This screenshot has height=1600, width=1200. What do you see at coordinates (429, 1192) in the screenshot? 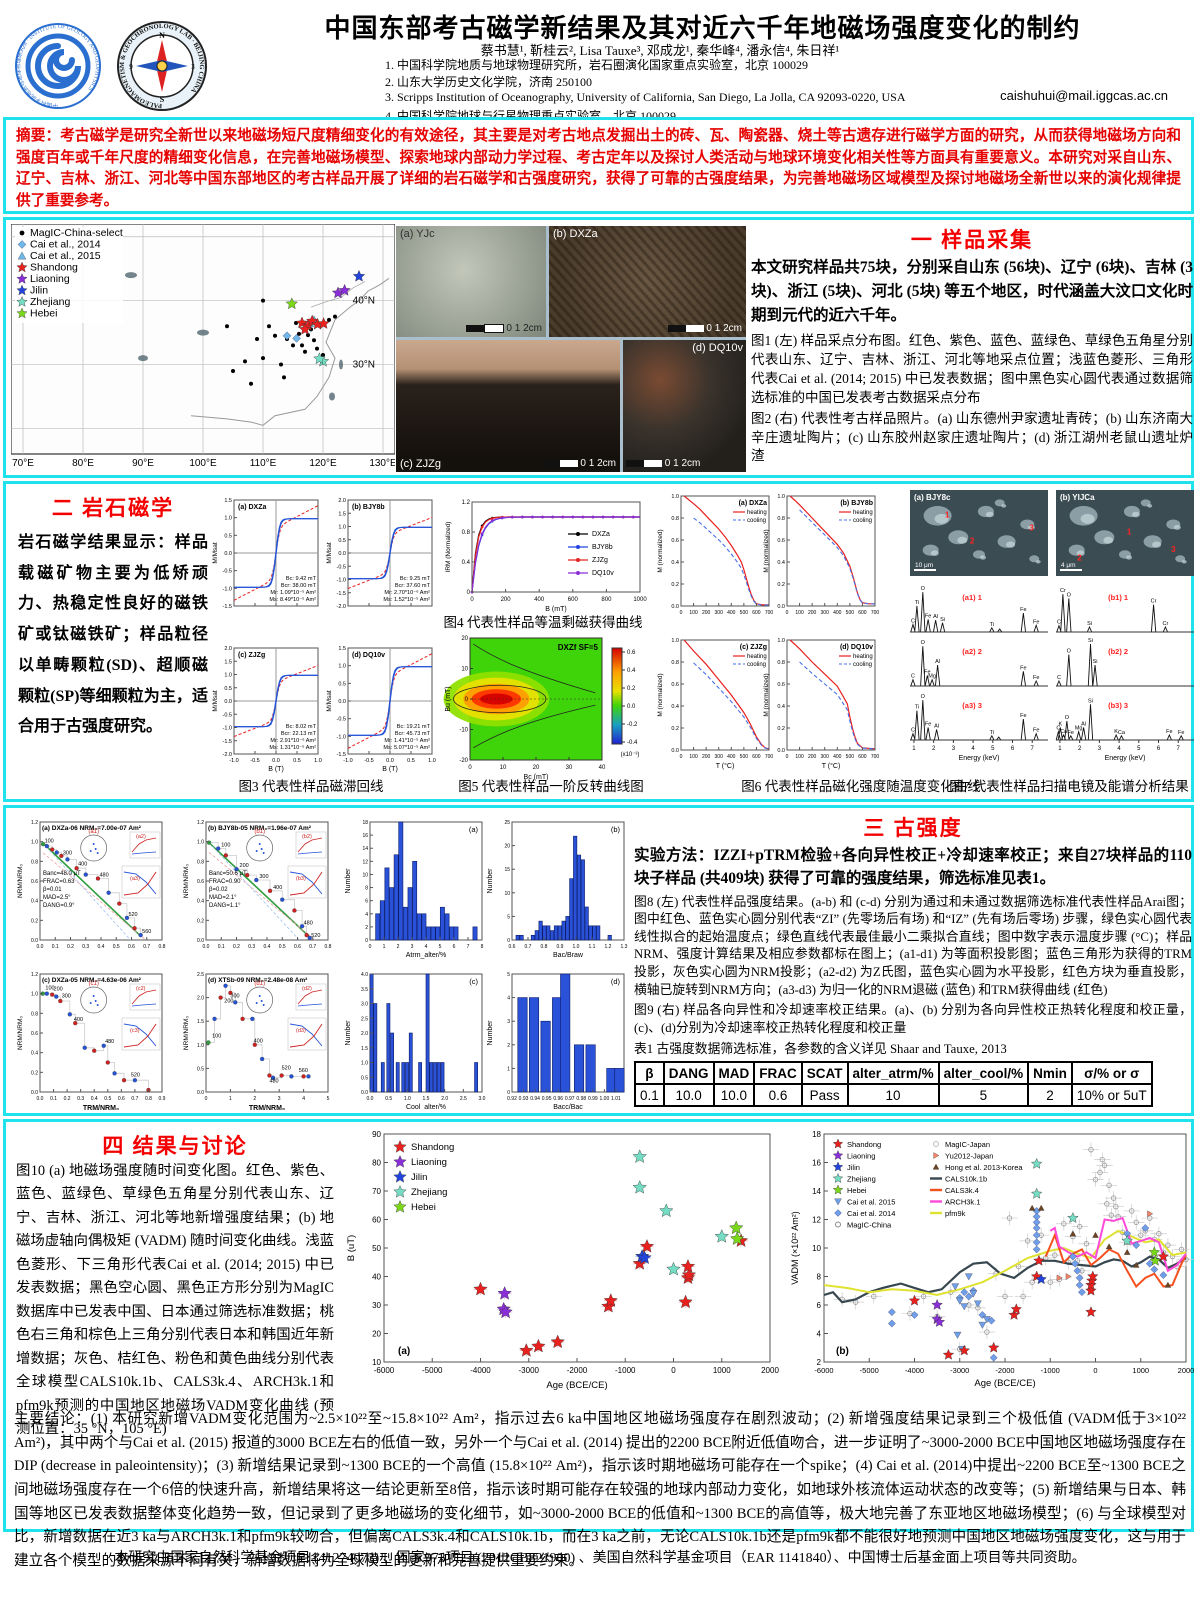
I see `svg-text: Zhejiang` at bounding box center [429, 1192].